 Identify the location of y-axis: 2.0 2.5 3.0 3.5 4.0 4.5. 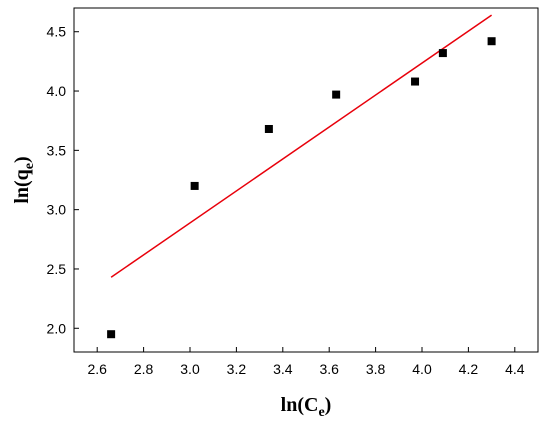
(63, 180).